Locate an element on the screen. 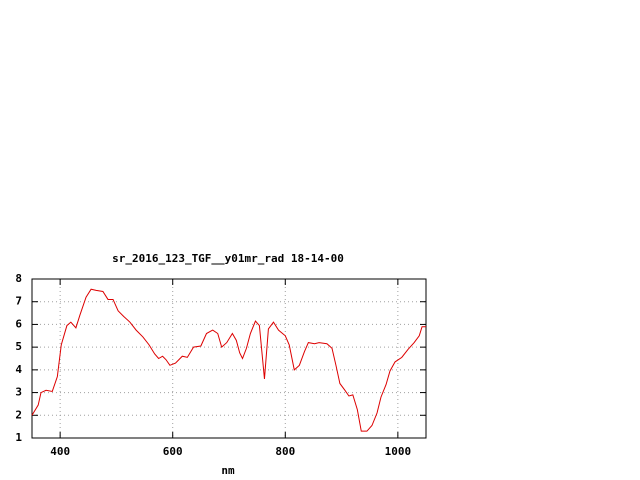 The height and width of the screenshot is (480, 640). x-tick-label: 1000 is located at coordinates (398, 451).